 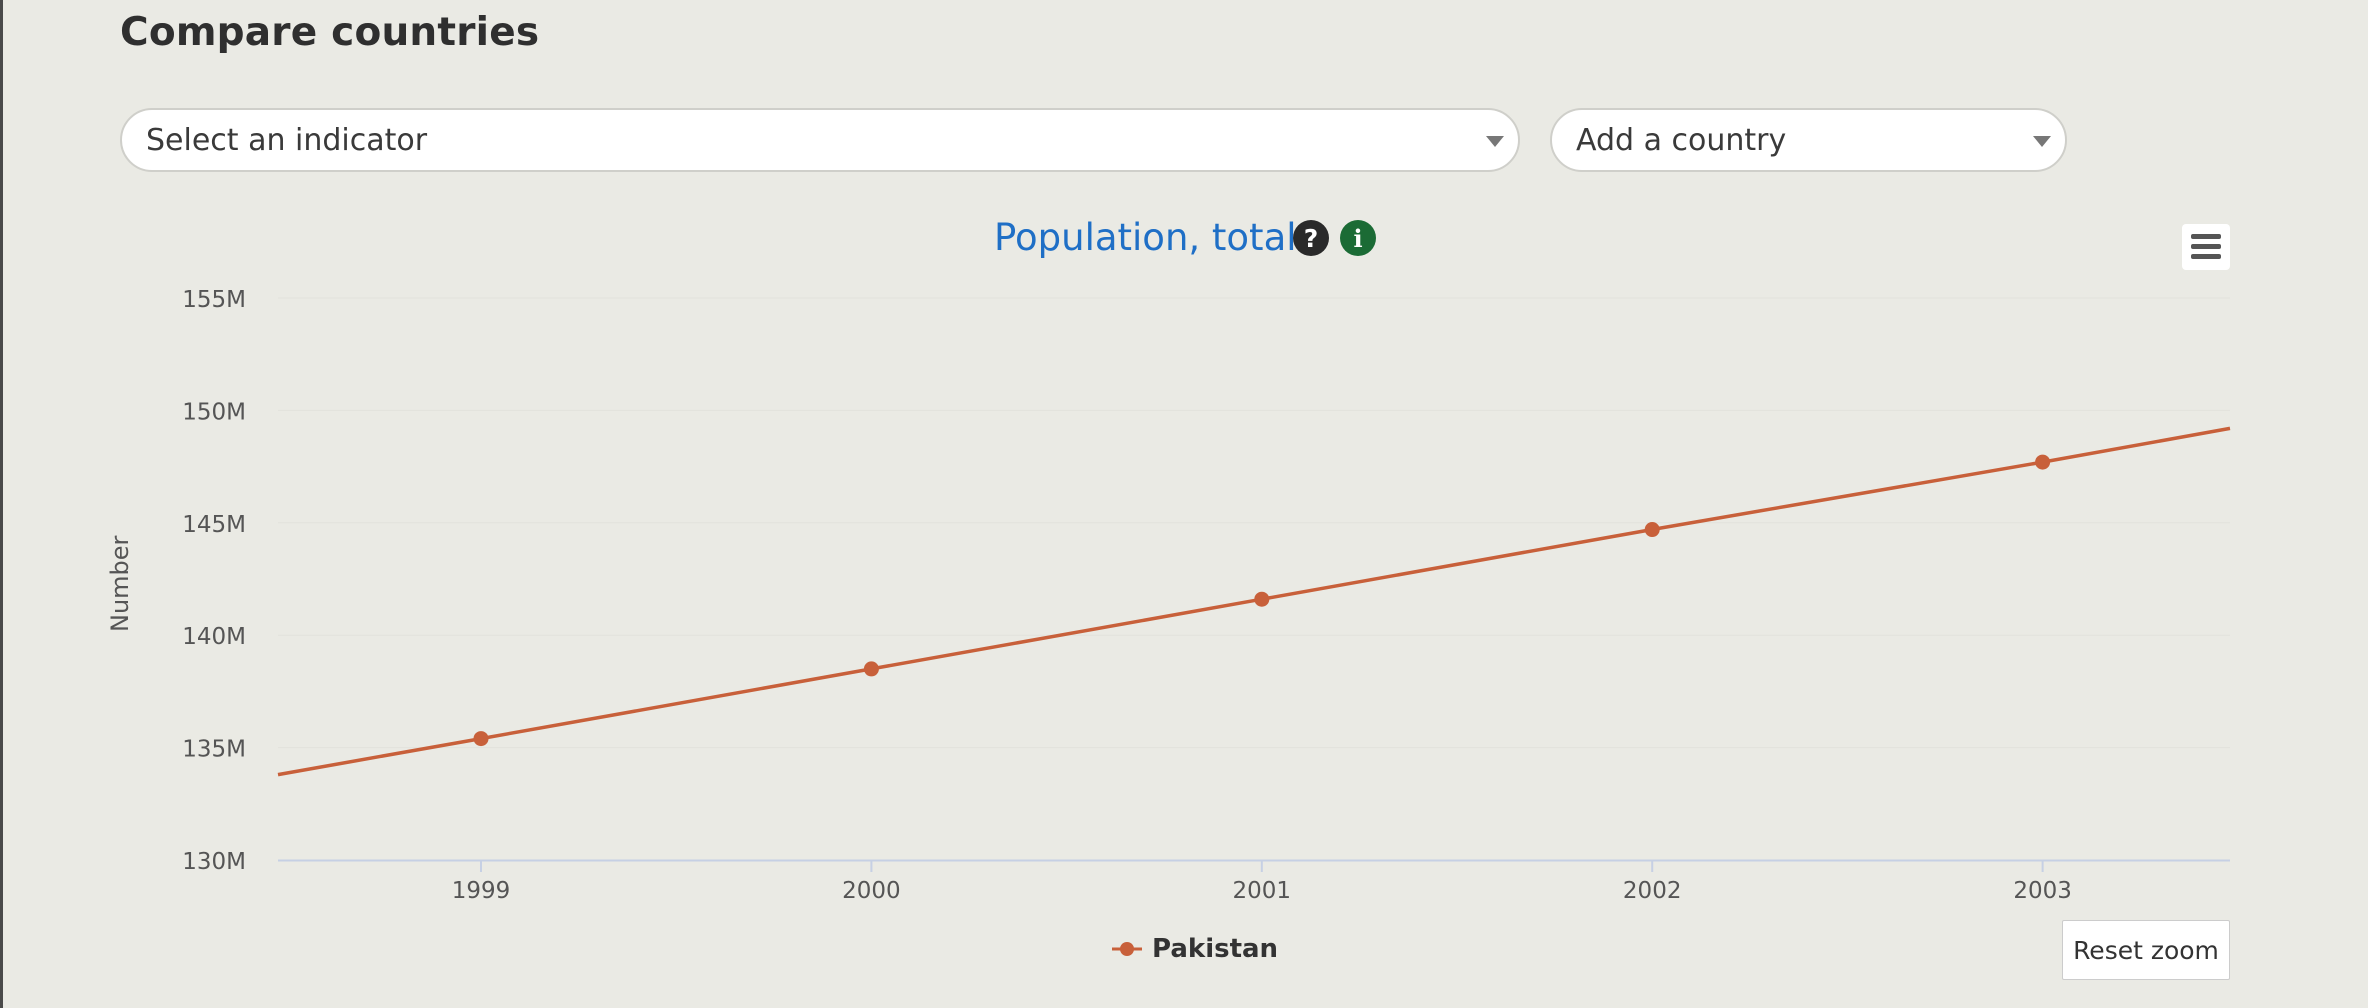 I want to click on page-title: Compare countries, so click(x=330, y=32).